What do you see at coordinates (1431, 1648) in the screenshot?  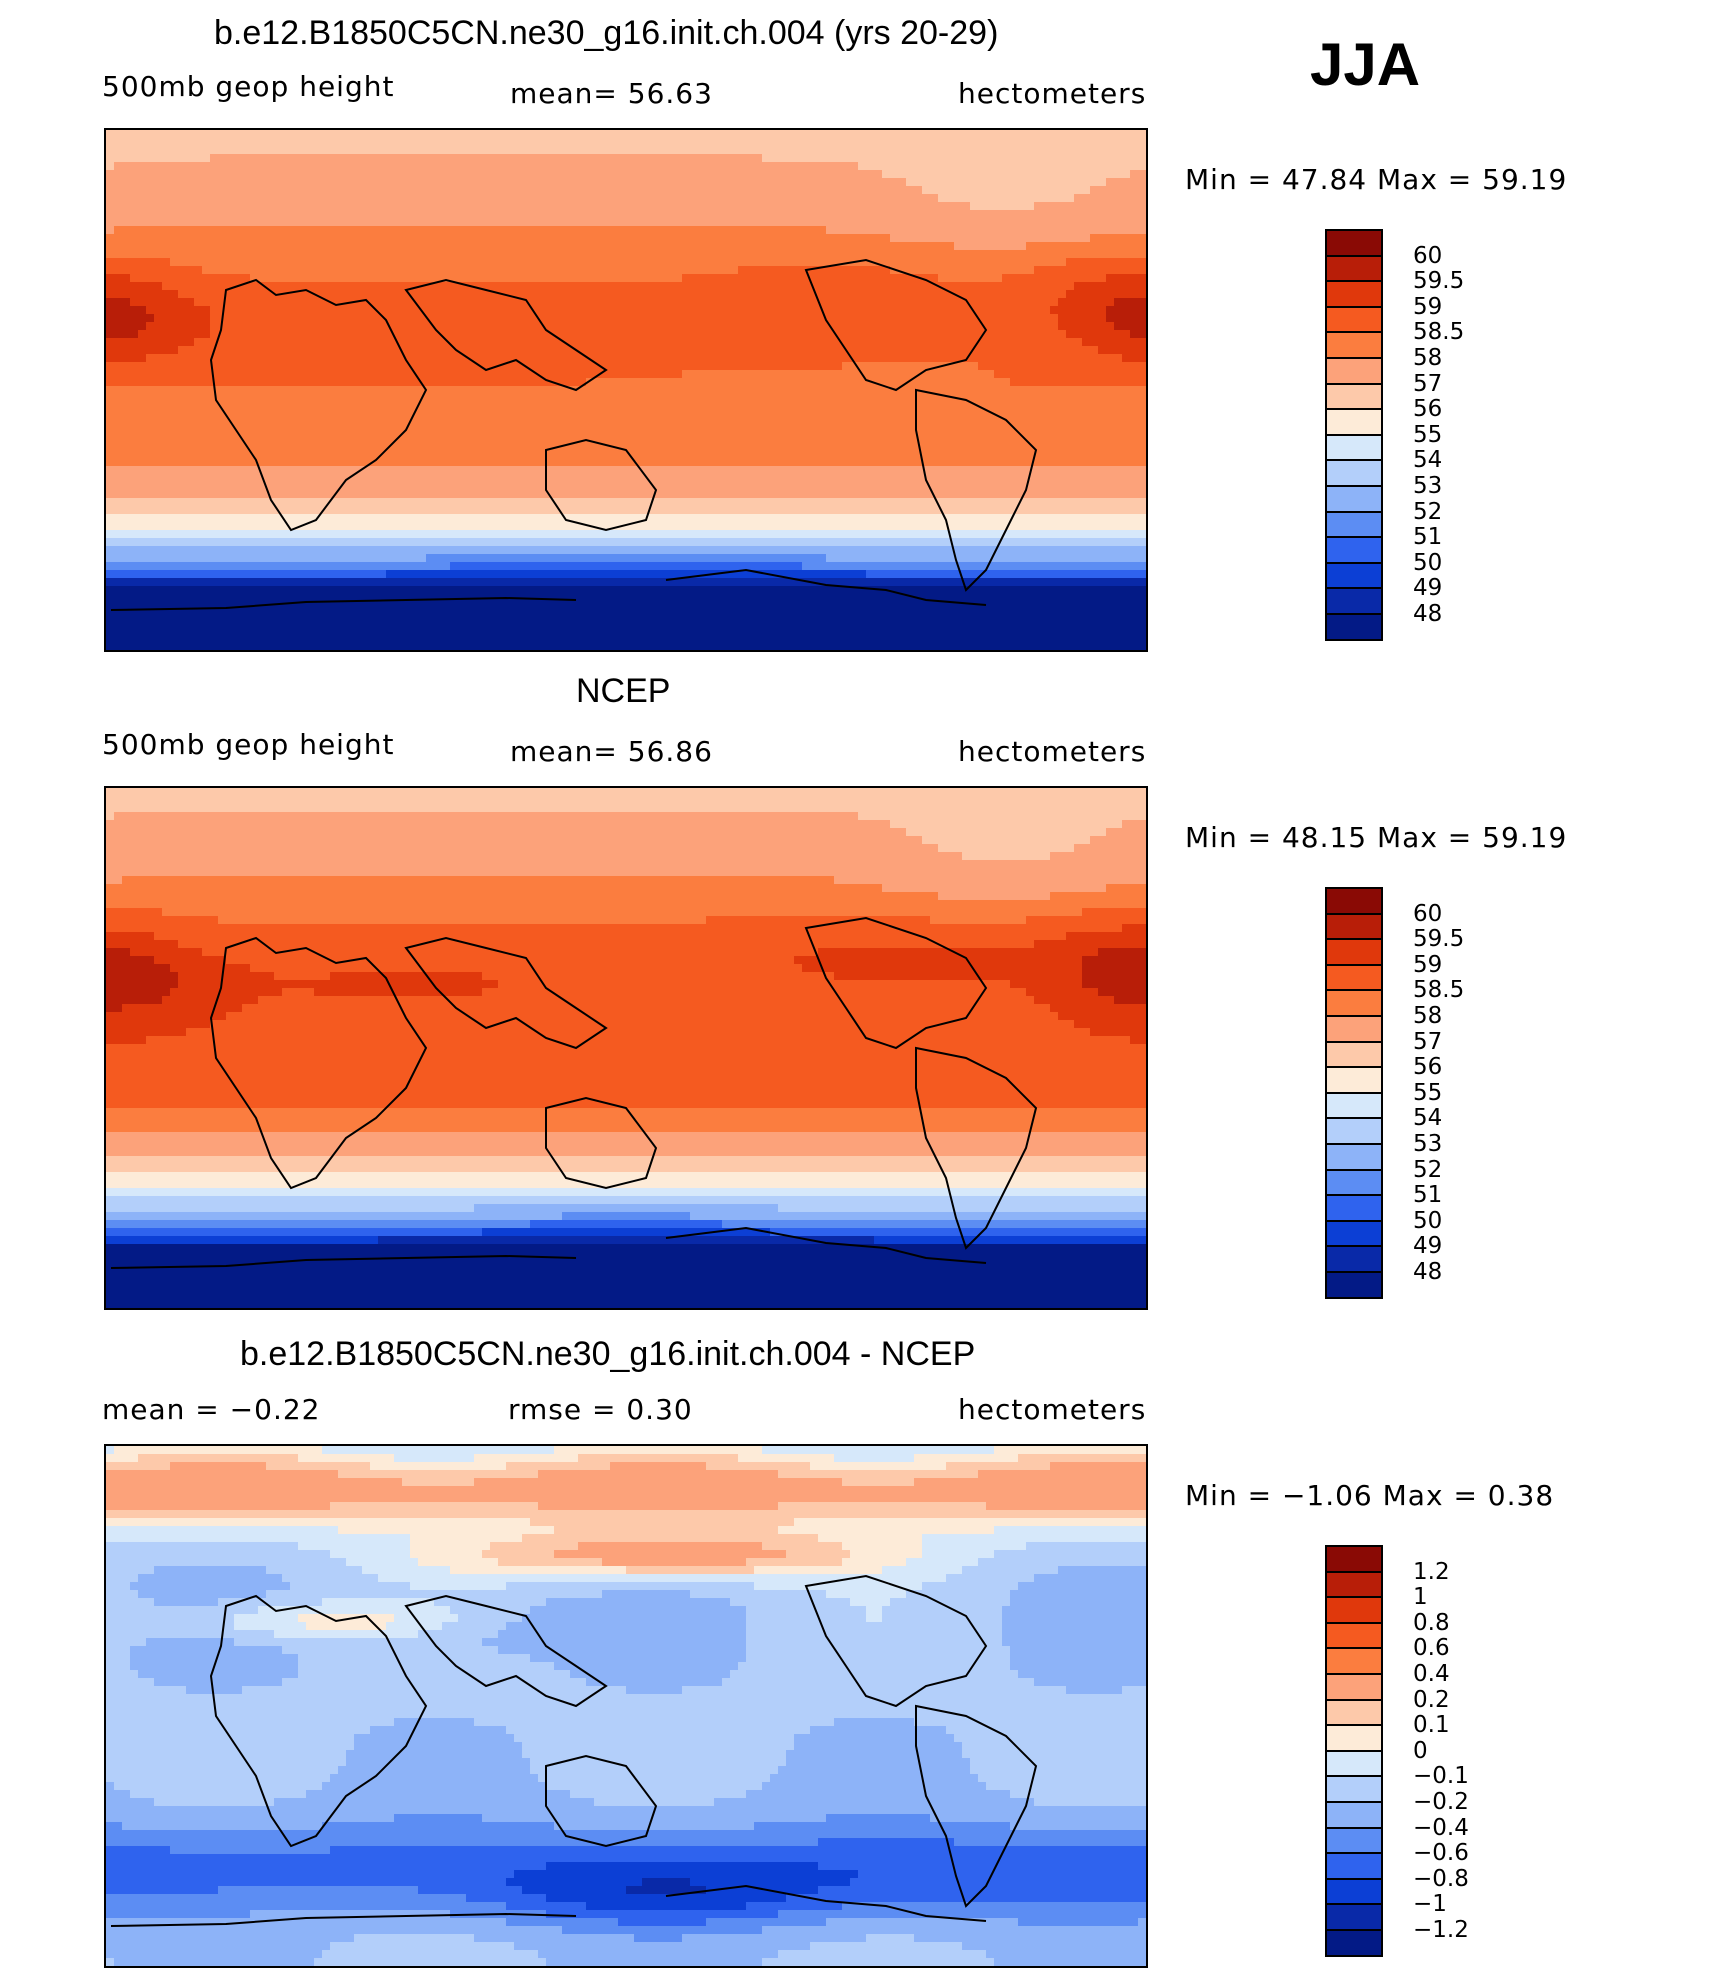 I see `colorbar-tick-label: 0.6` at bounding box center [1431, 1648].